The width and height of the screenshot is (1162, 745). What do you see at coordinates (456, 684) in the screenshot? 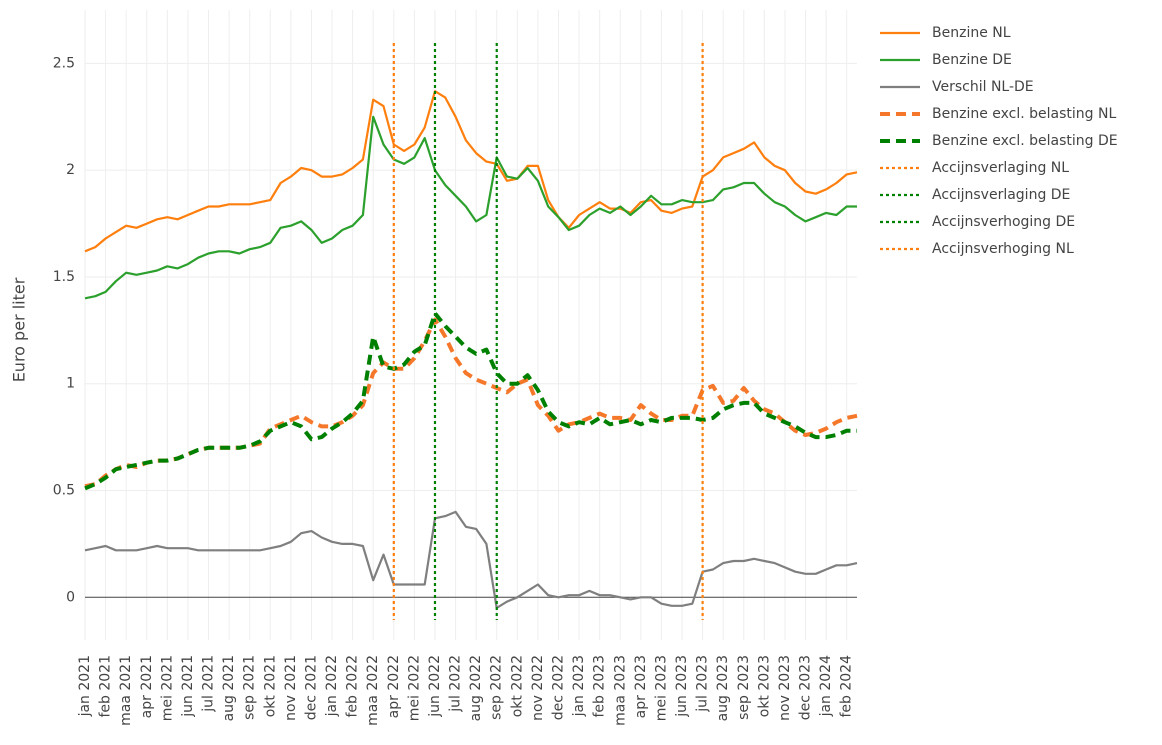
I see `x-tick-label: jul 2022` at bounding box center [456, 684].